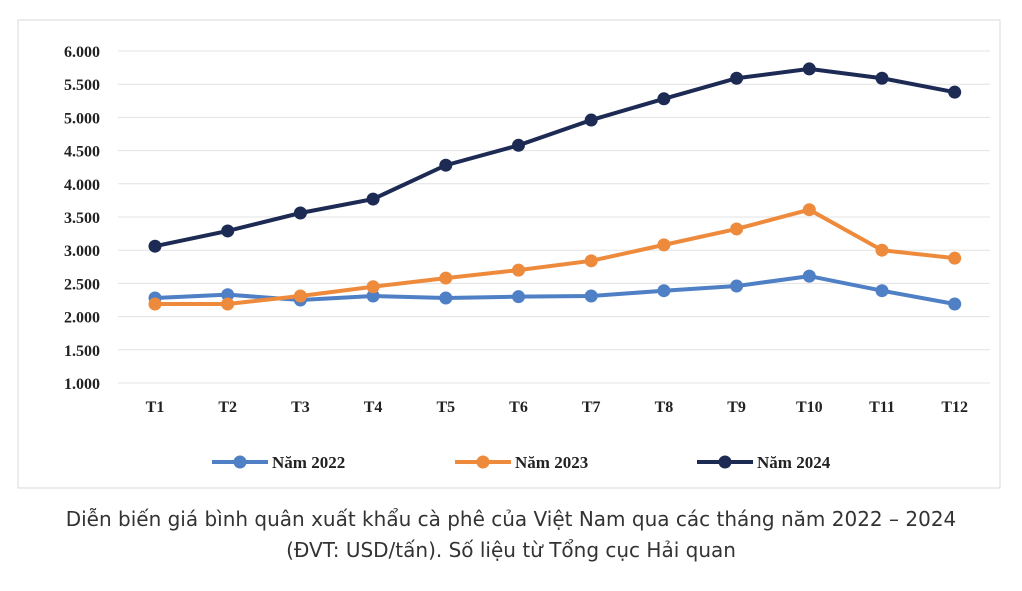 Image resolution: width=1022 pixels, height=591 pixels. I want to click on x-tick-label: T9, so click(736, 407).